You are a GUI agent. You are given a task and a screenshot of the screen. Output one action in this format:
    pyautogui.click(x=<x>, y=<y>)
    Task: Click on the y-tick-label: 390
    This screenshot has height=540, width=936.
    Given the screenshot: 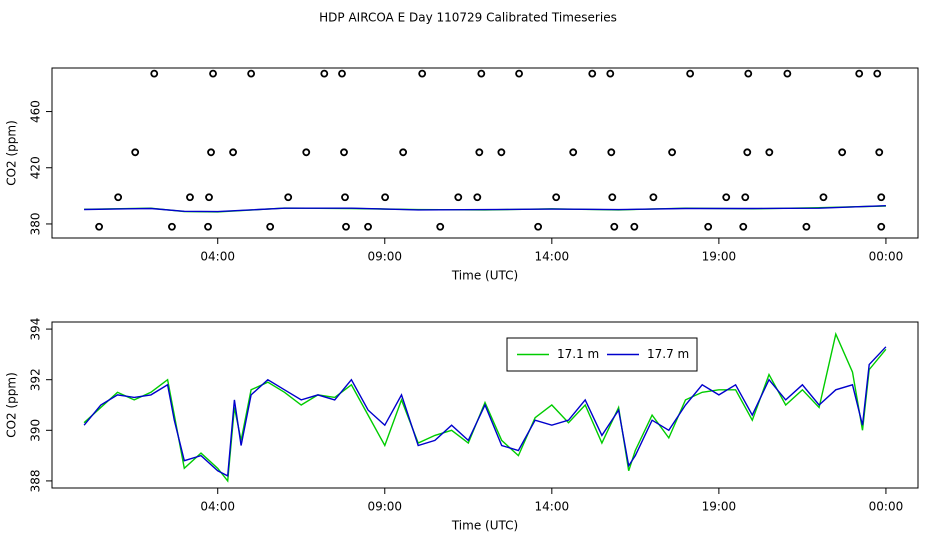 What is the action you would take?
    pyautogui.click(x=36, y=430)
    